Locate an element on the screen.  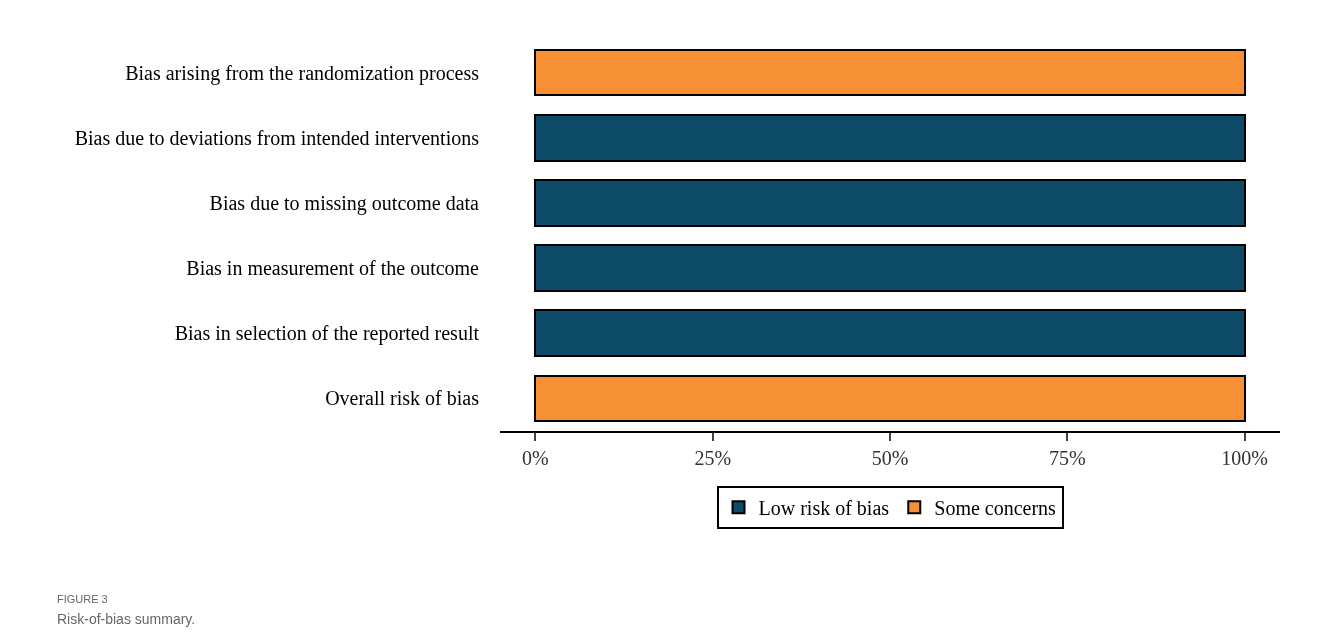
y-tick-label: Bias due to deviations from intended interventions is located at coordinates (277, 137).